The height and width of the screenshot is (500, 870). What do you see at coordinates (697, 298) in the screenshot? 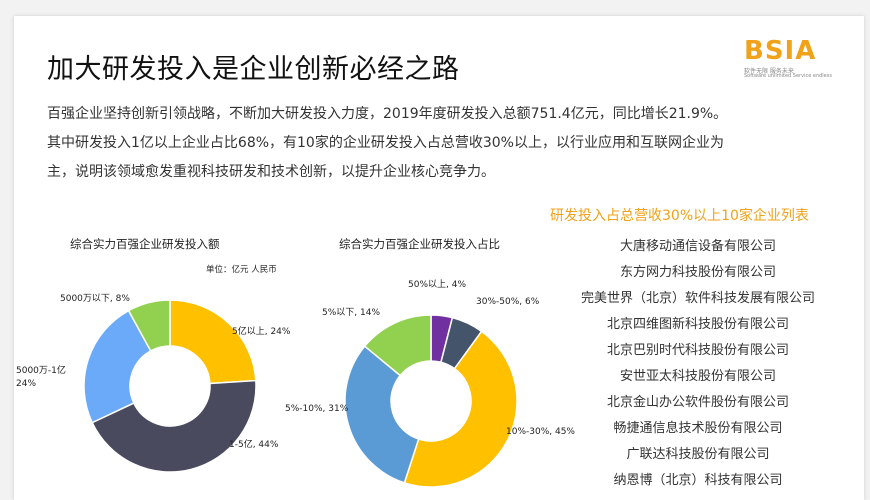
I see `company-item: 完美世界（北京）软件科技发展有限公司` at bounding box center [697, 298].